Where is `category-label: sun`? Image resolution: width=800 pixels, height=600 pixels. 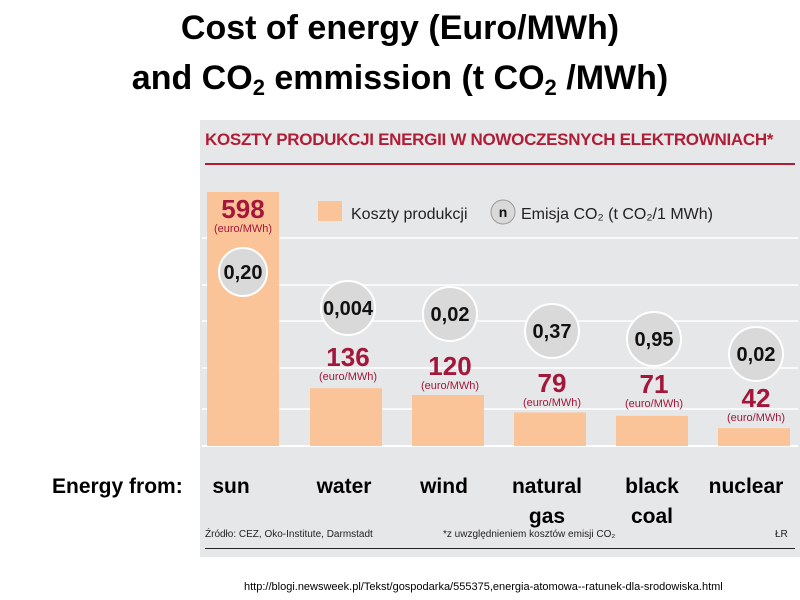
category-label: sun is located at coordinates (231, 486).